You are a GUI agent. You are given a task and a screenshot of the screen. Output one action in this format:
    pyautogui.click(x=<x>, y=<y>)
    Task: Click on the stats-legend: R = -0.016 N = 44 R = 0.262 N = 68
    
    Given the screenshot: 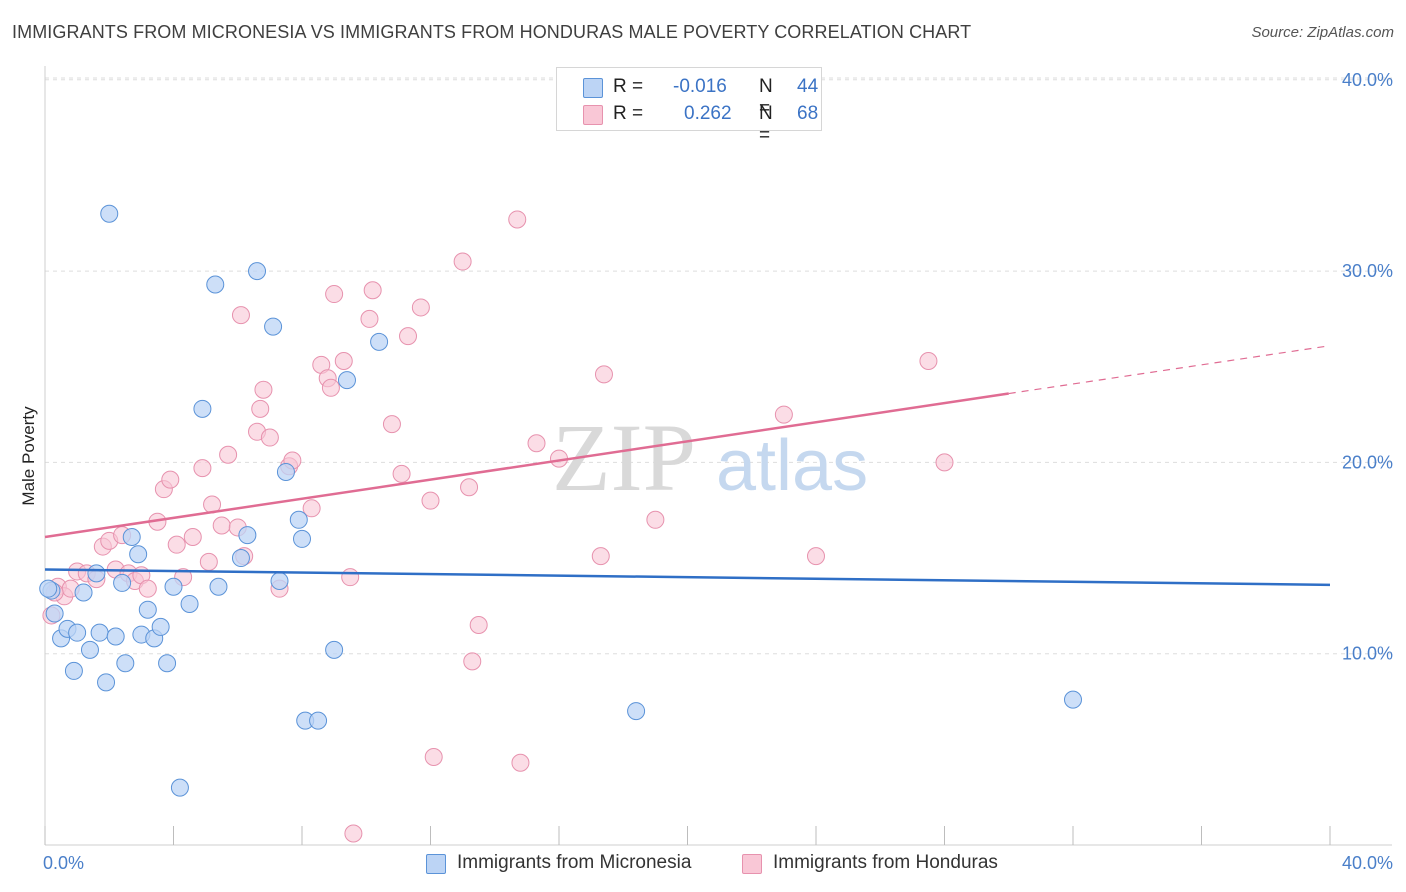 What is the action you would take?
    pyautogui.click(x=689, y=106)
    